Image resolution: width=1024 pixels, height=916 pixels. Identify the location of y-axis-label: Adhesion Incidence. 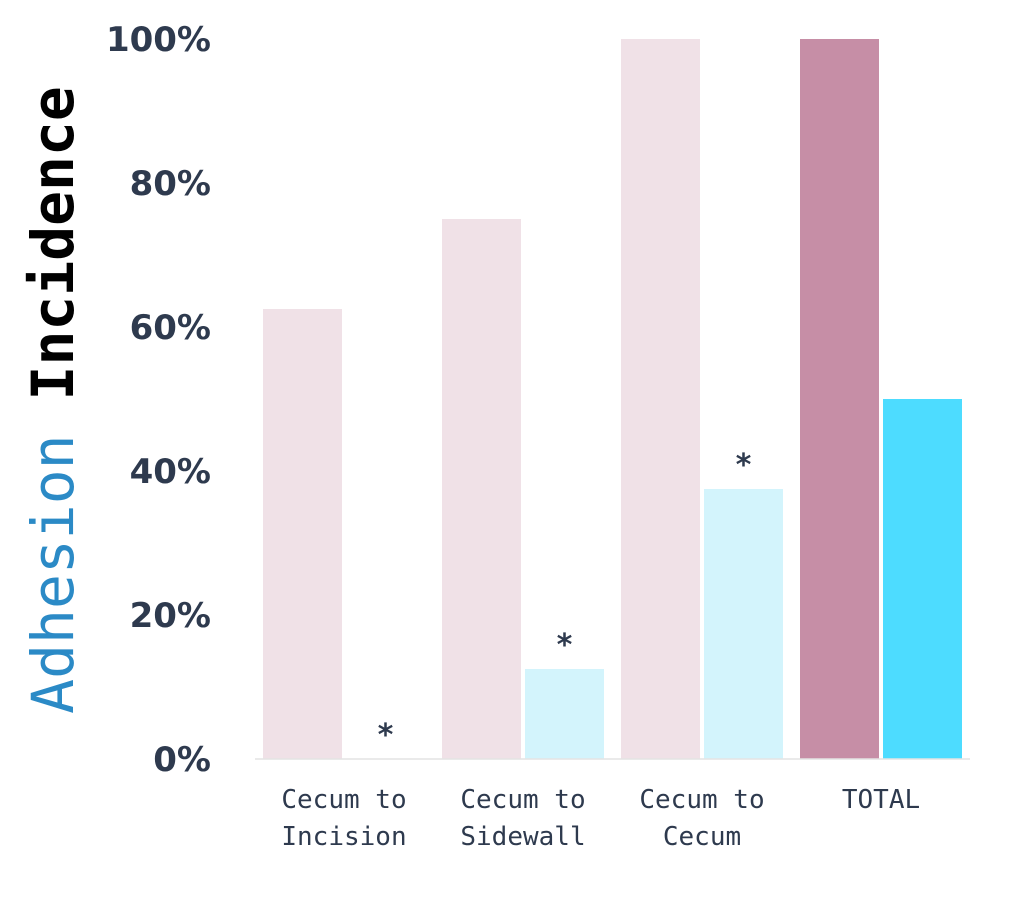
(53, 400).